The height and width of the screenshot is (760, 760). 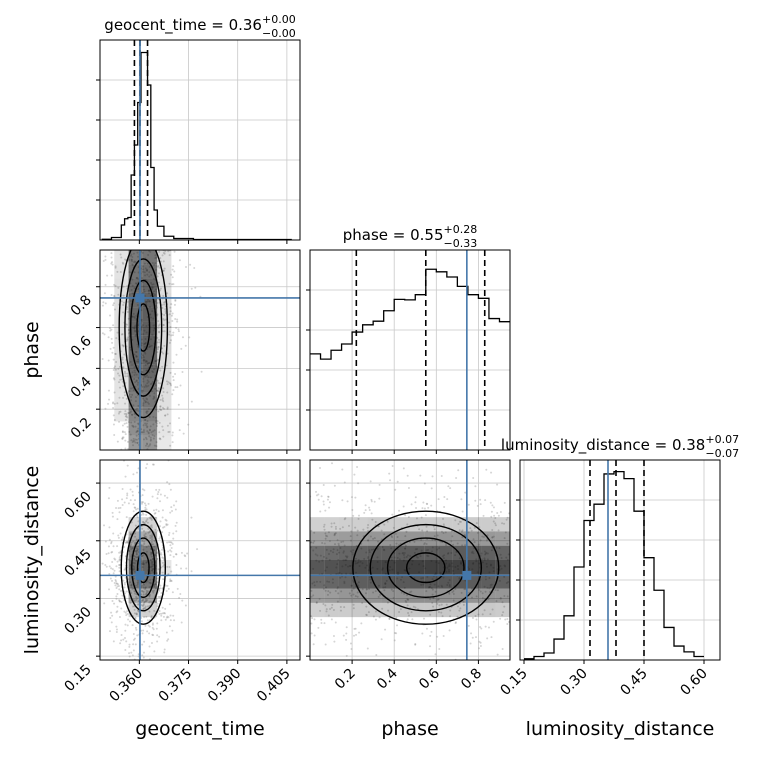 I want to click on scatter-phase-vs-luminosity-distance-points, so click(x=410, y=560).